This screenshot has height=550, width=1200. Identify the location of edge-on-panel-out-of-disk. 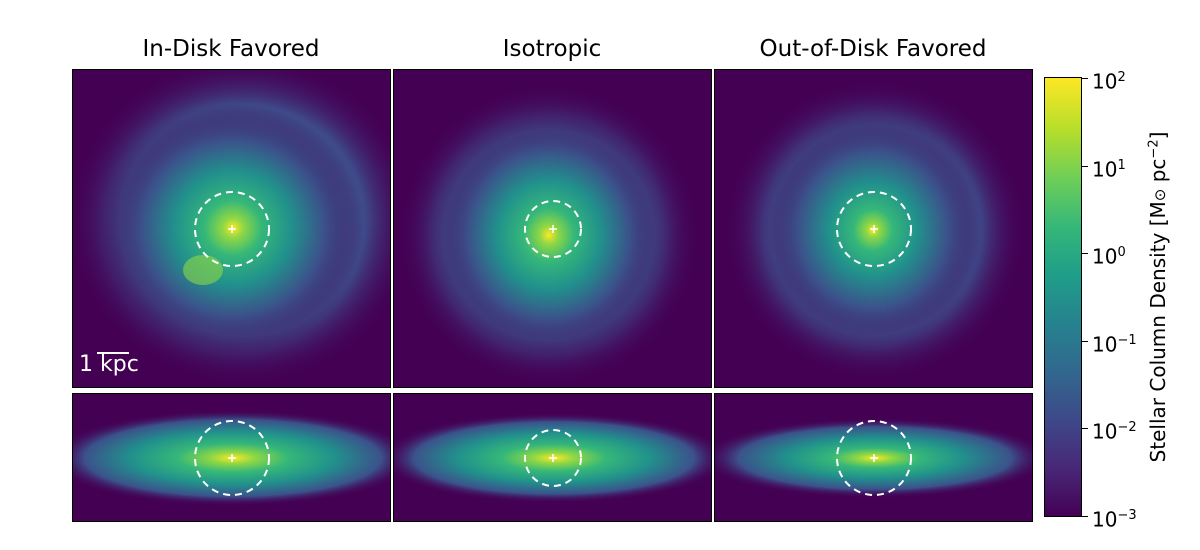
(873, 457).